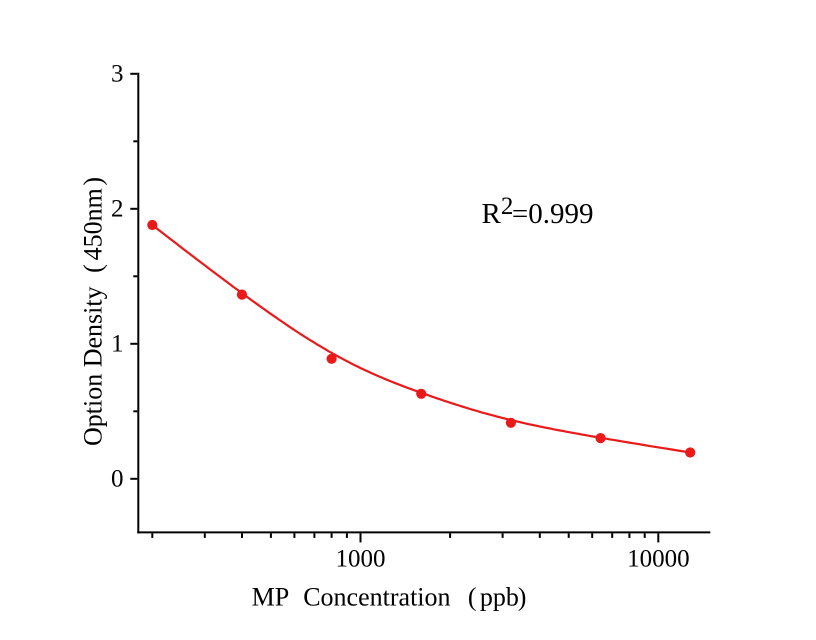 This screenshot has width=816, height=640. What do you see at coordinates (361, 559) in the screenshot?
I see `svg-text: 1000` at bounding box center [361, 559].